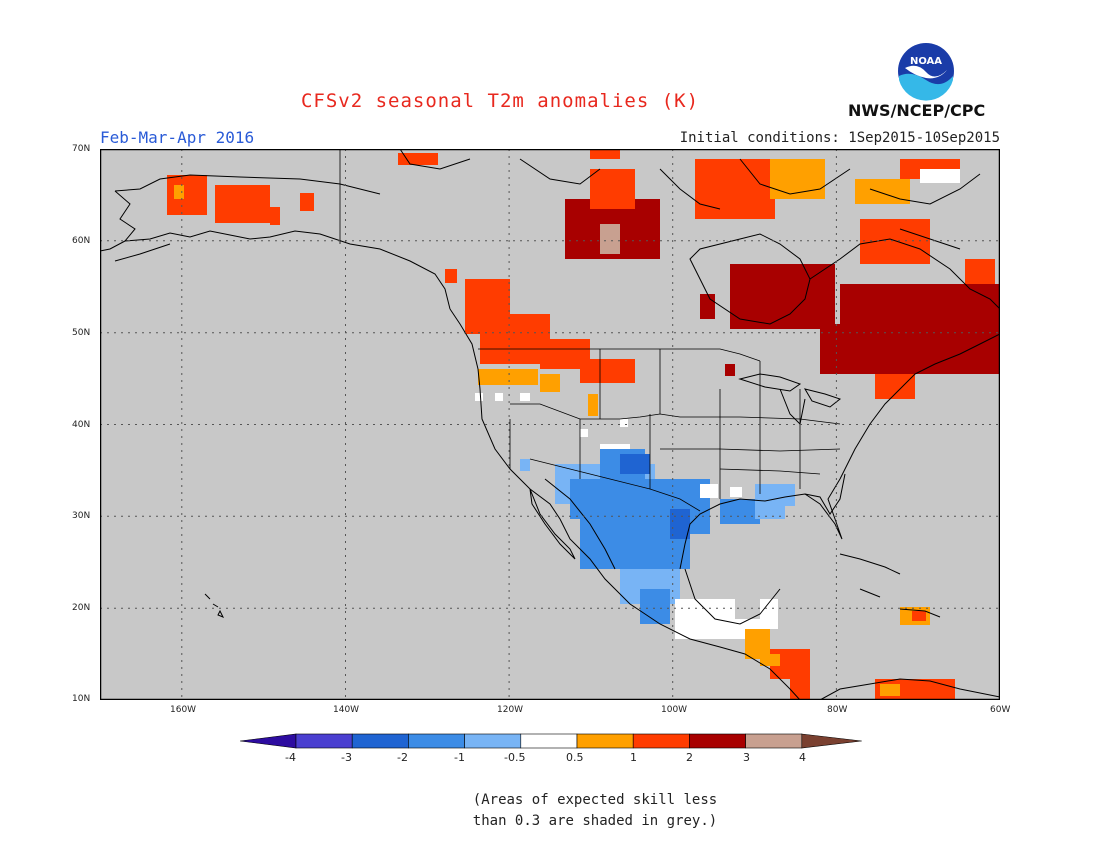  Describe the element at coordinates (1000, 710) in the screenshot. I see `lon-label-60w: 60W` at that location.